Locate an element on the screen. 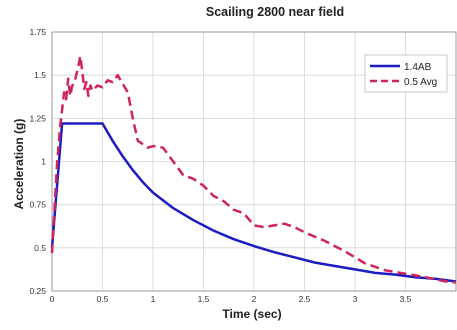 This screenshot has height=330, width=457. legend-box is located at coordinates (406, 73).